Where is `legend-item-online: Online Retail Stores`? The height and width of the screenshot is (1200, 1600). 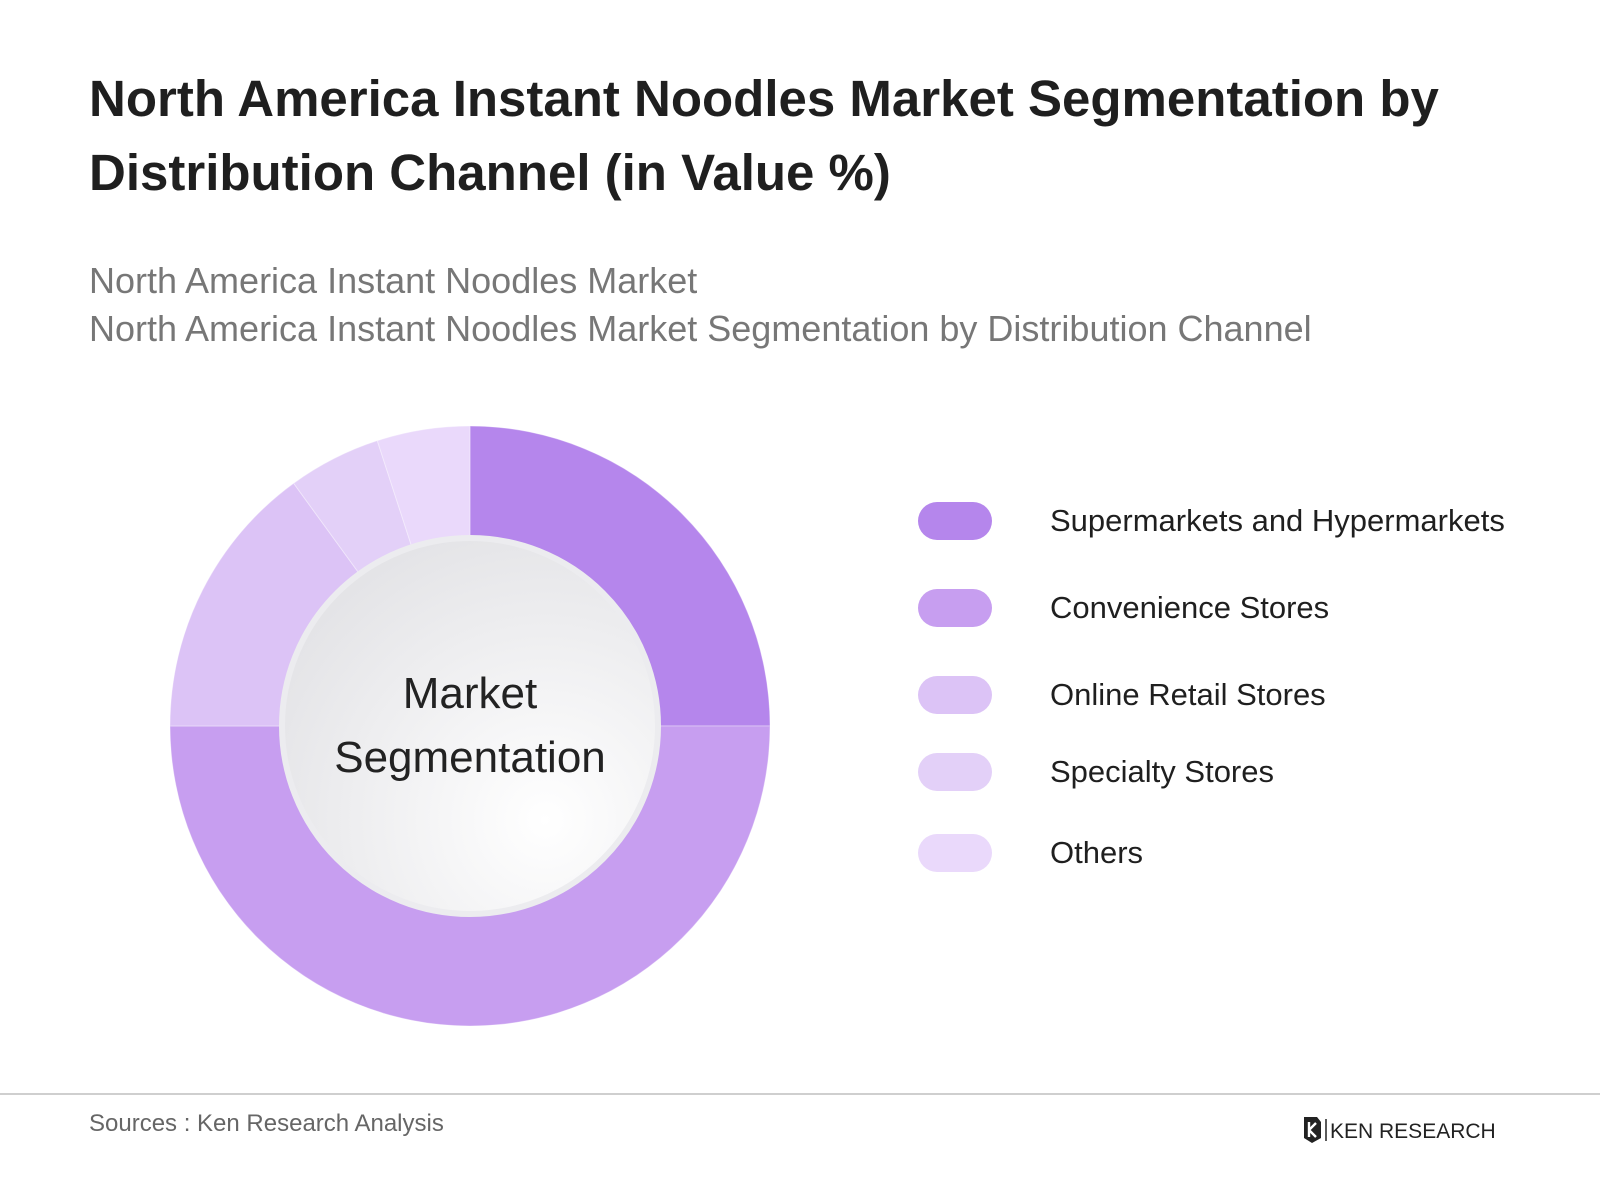 legend-item-online: Online Retail Stores is located at coordinates (1248, 694).